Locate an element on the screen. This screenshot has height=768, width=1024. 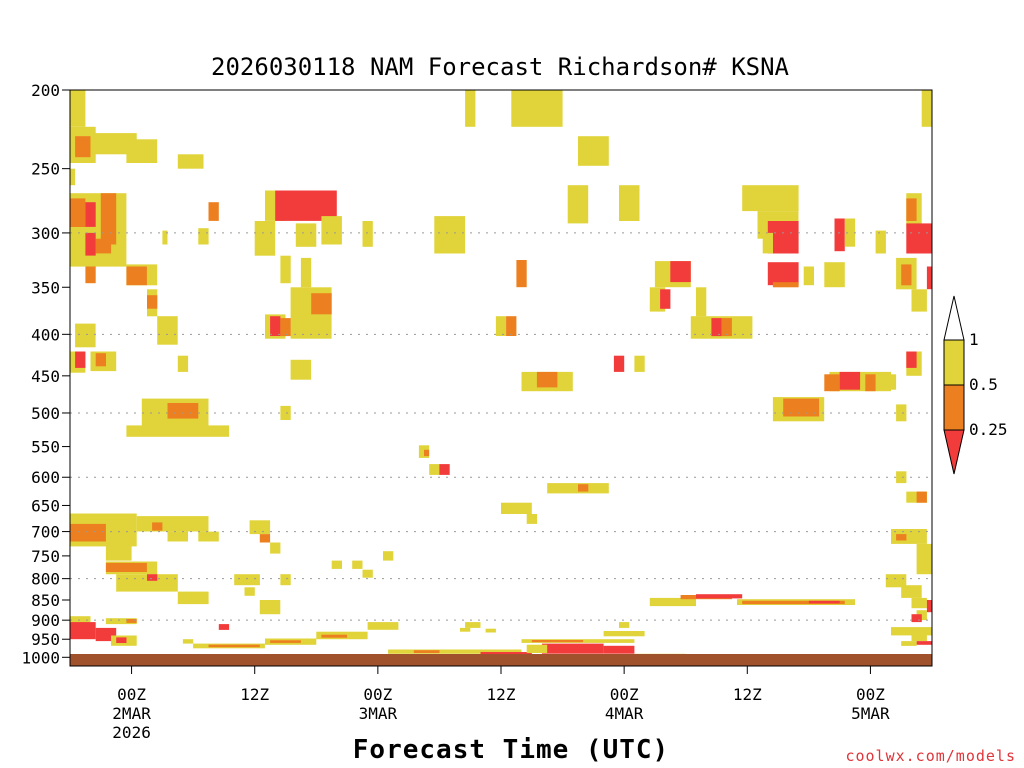
y-tick-label: 550 is located at coordinates (45, 447).